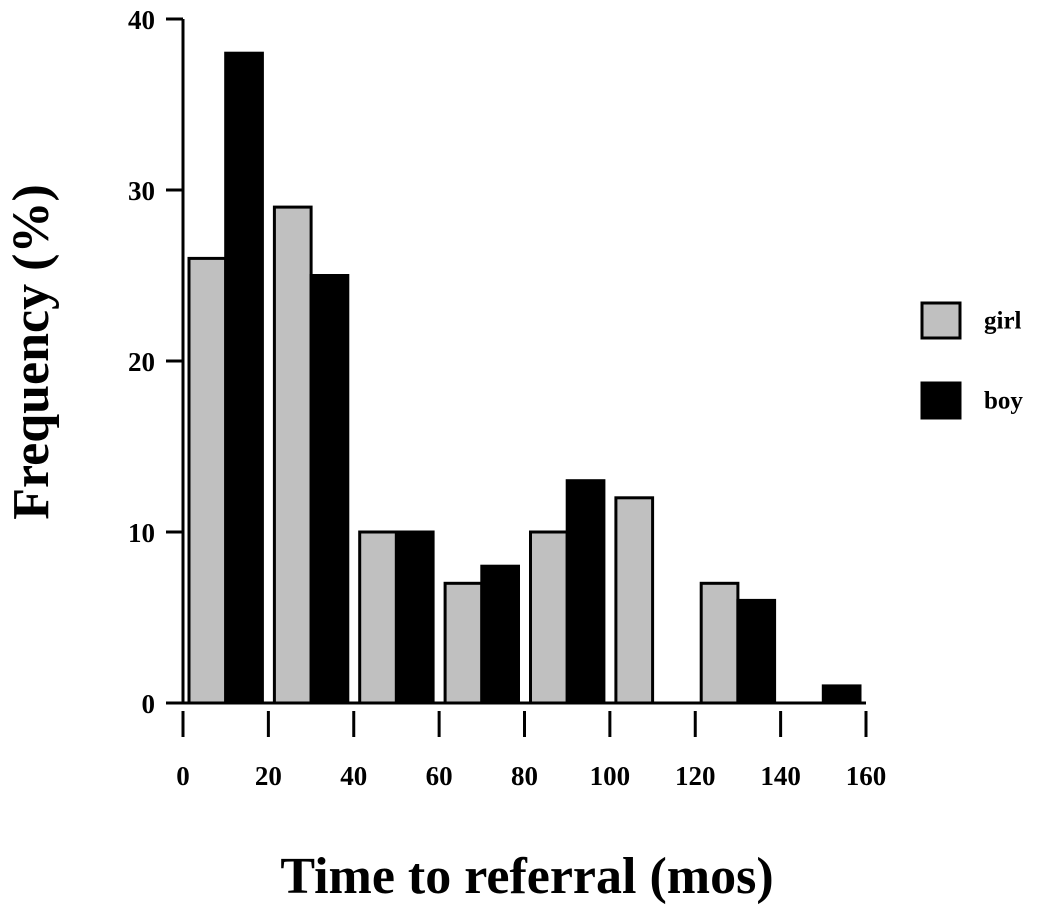  What do you see at coordinates (439, 776) in the screenshot?
I see `x-tick-label-60: 60` at bounding box center [439, 776].